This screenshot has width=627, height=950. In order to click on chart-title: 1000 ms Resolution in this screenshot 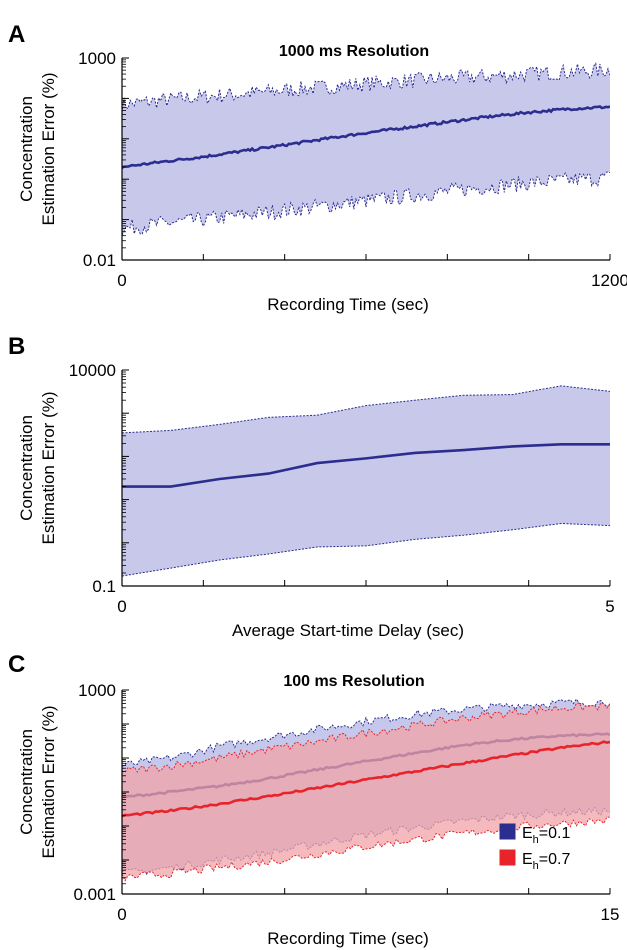, I will do `click(354, 51)`.